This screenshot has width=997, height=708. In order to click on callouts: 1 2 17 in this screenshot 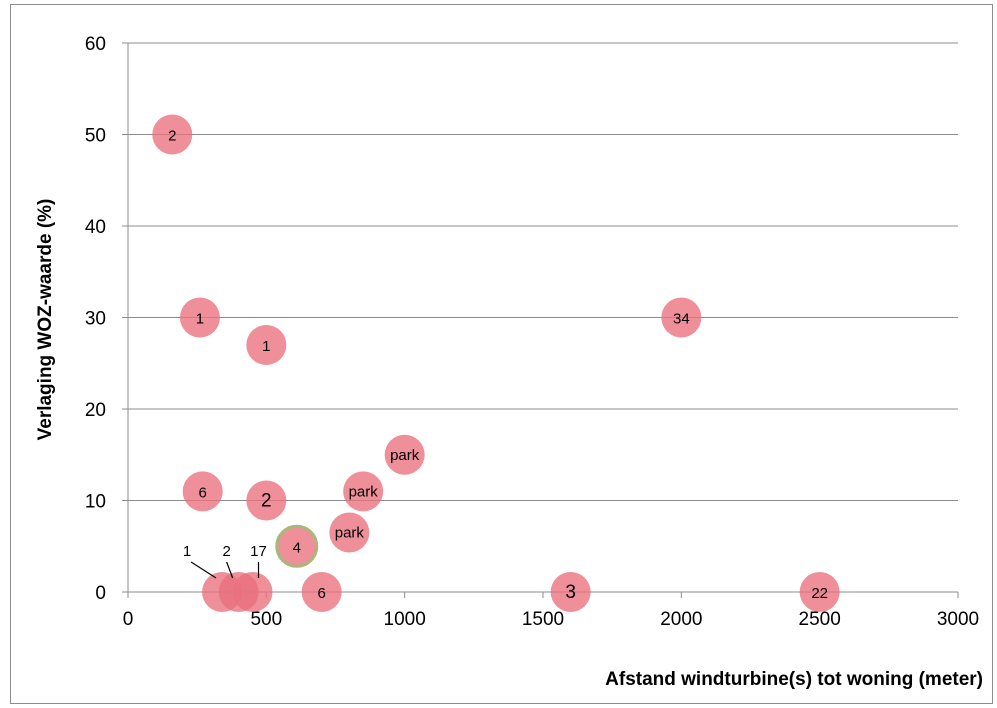, I will do `click(225, 561)`.